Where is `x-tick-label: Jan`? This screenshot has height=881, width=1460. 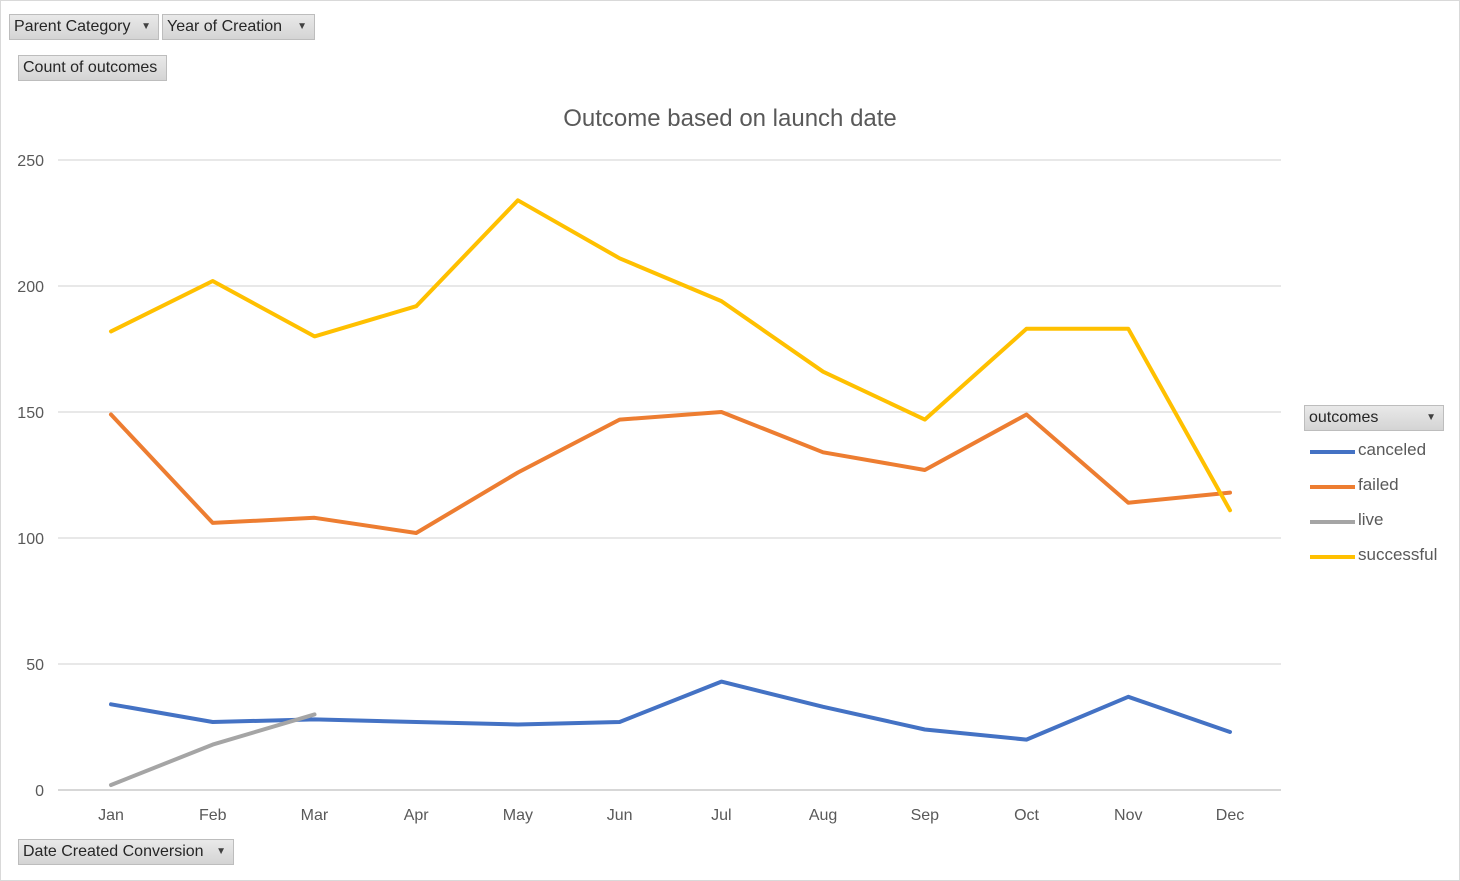 x-tick-label: Jan is located at coordinates (111, 815).